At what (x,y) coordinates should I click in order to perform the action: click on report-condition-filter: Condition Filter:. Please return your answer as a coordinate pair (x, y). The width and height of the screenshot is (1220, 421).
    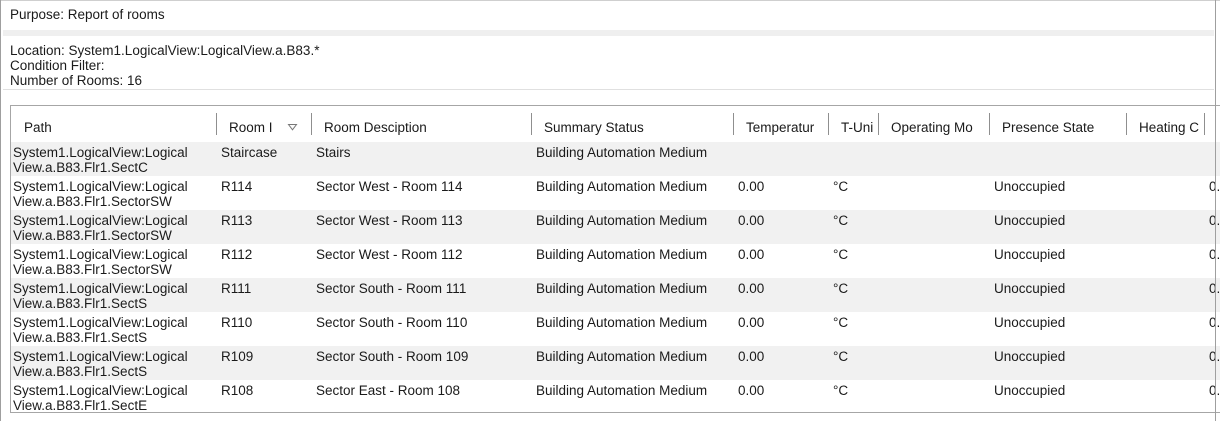
    Looking at the image, I should click on (57, 65).